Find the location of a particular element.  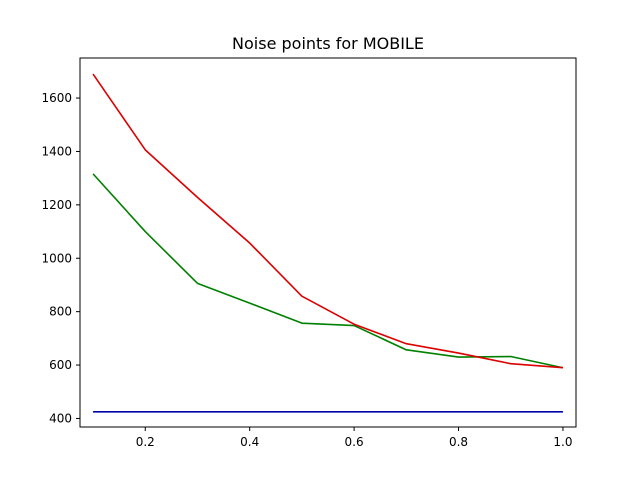

y-tick-label: 1600 is located at coordinates (56, 98).